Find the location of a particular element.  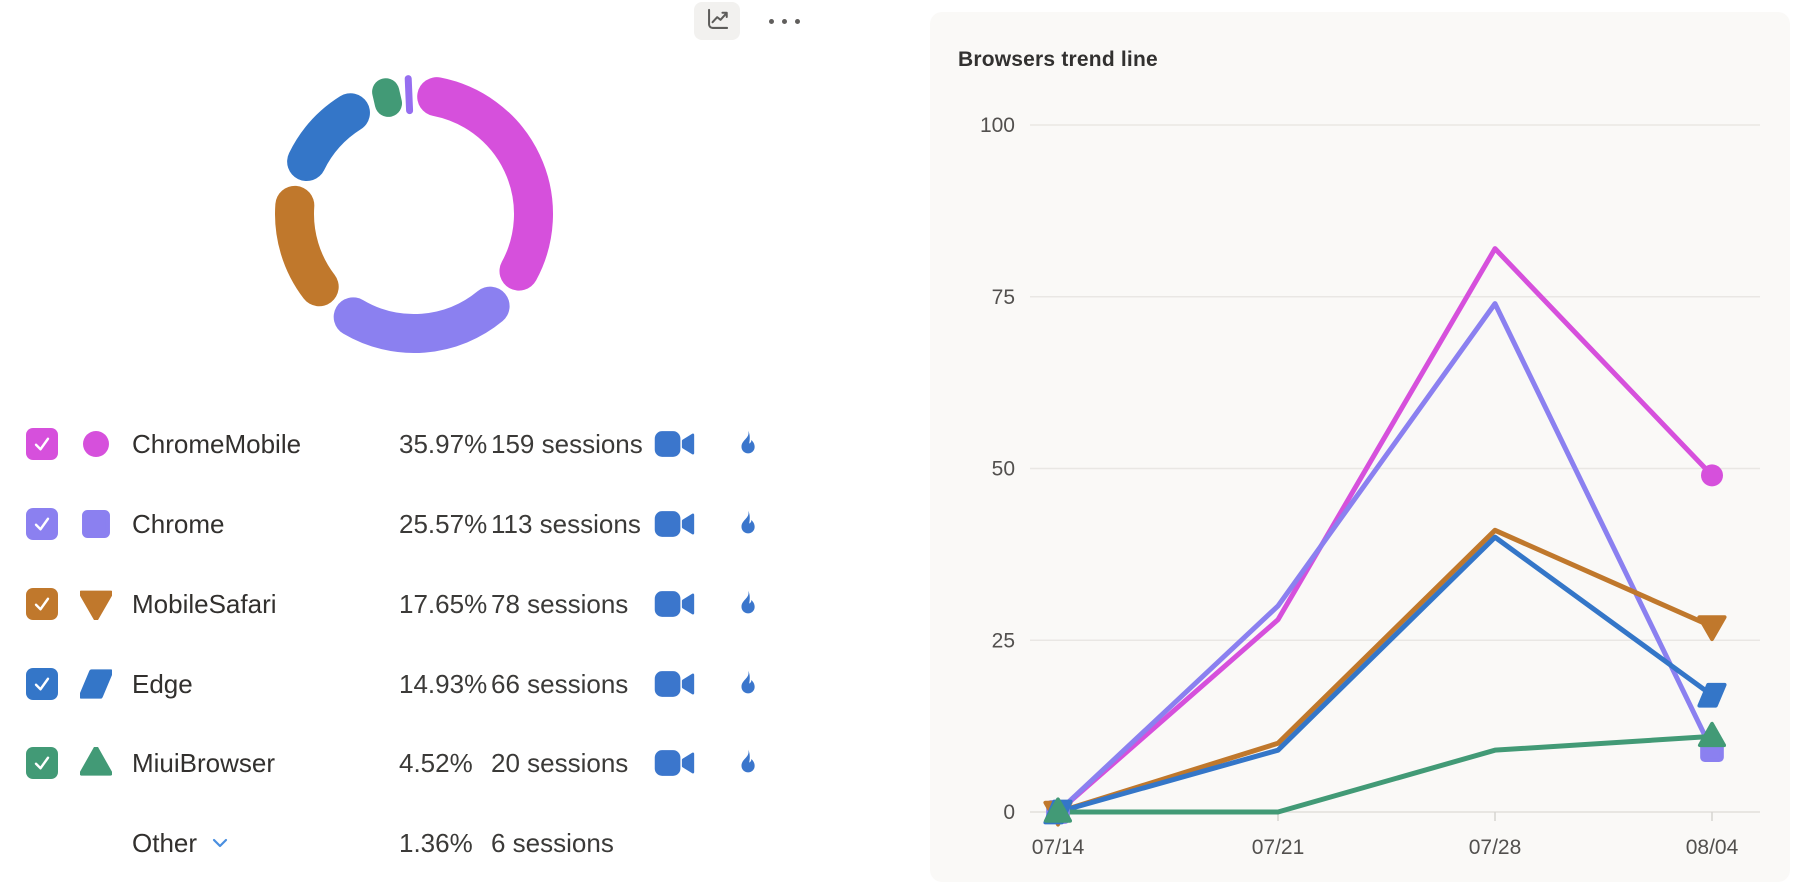

legend-checkbox-ChromeMobile is located at coordinates (42, 444).